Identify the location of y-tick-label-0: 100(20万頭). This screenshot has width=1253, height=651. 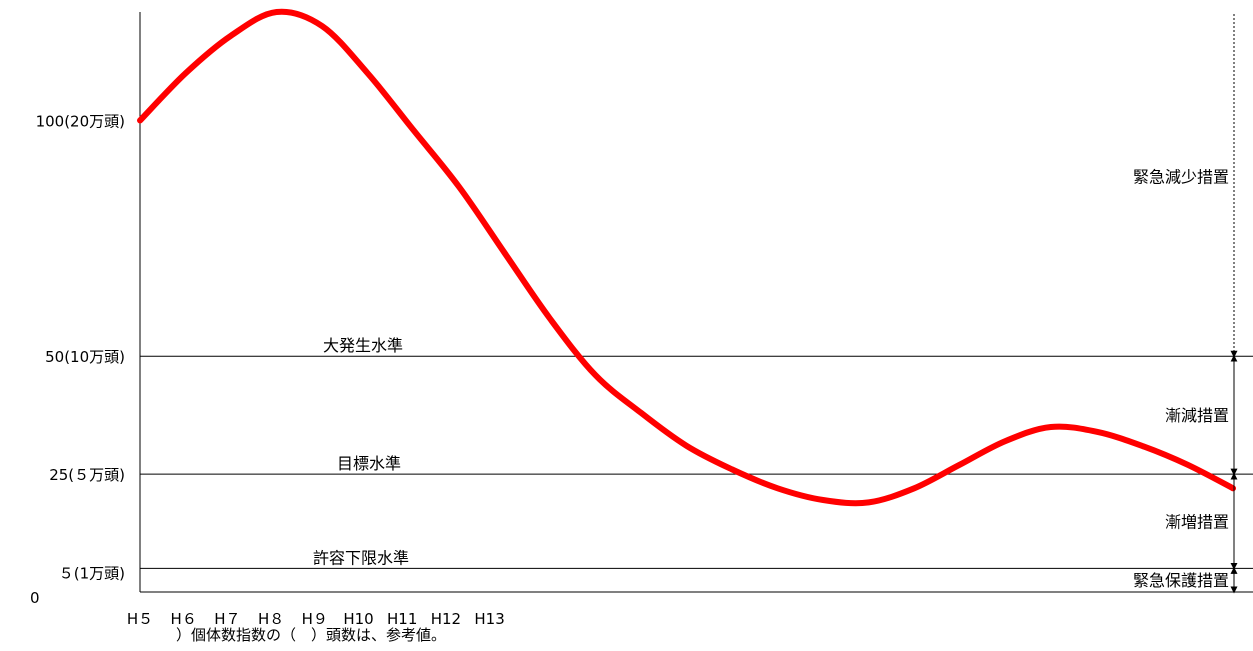
(80, 121).